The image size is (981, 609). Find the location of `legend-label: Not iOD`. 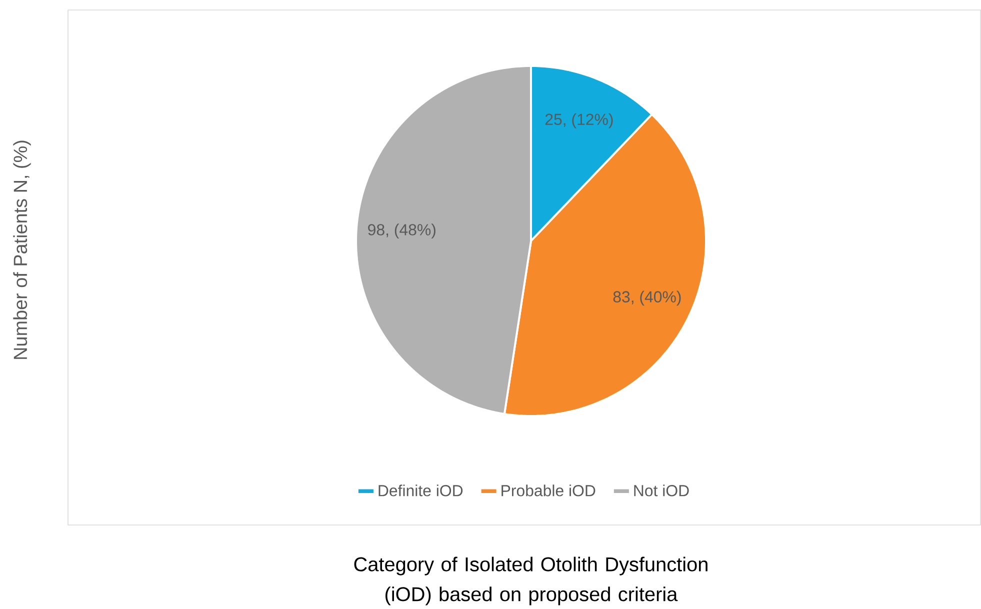

legend-label: Not iOD is located at coordinates (661, 490).